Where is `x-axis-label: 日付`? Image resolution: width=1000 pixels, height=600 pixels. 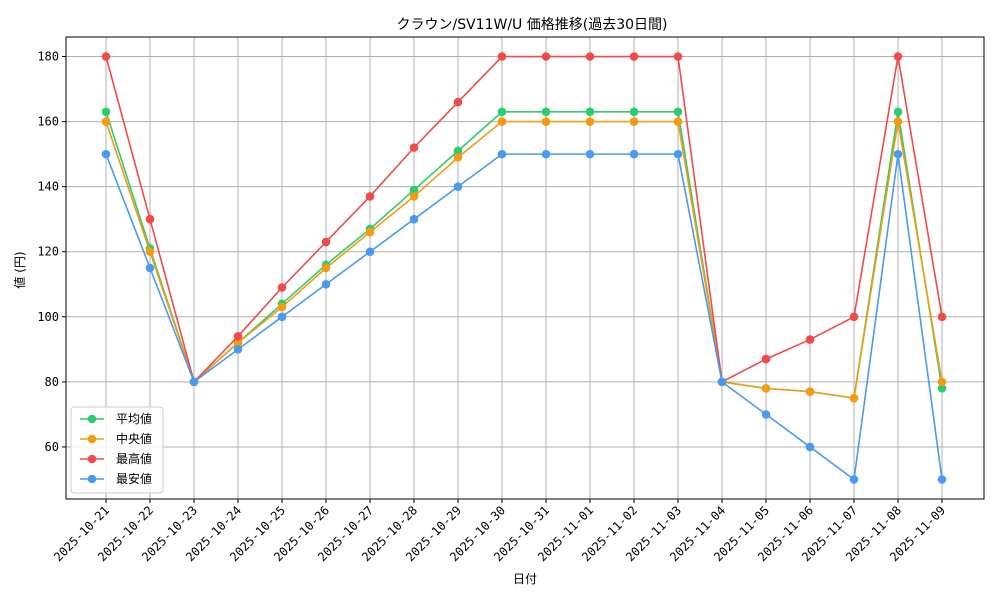
x-axis-label: 日付 is located at coordinates (525, 579).